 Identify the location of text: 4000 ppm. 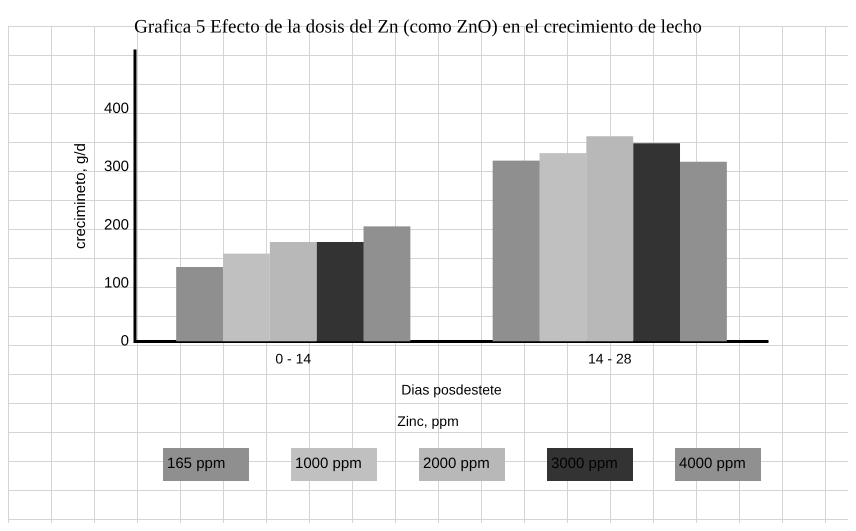
(712, 463).